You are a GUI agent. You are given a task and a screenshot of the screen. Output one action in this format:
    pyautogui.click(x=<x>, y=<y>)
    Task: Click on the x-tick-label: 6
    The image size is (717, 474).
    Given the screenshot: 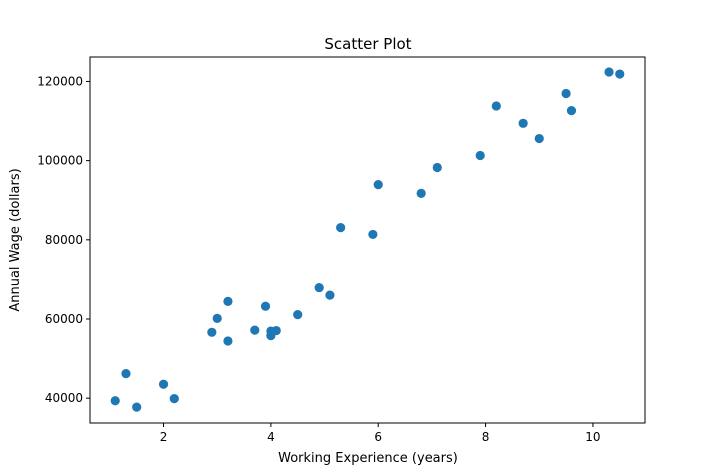 What is the action you would take?
    pyautogui.click(x=378, y=437)
    